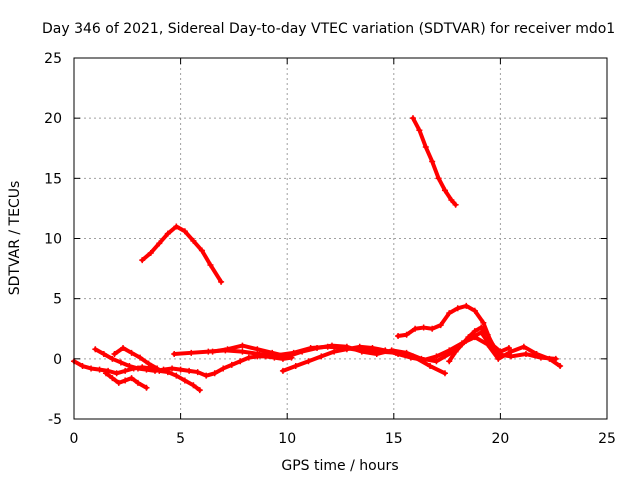 The width and height of the screenshot is (640, 480). What do you see at coordinates (55, 420) in the screenshot?
I see `y-tick-label: -5` at bounding box center [55, 420].